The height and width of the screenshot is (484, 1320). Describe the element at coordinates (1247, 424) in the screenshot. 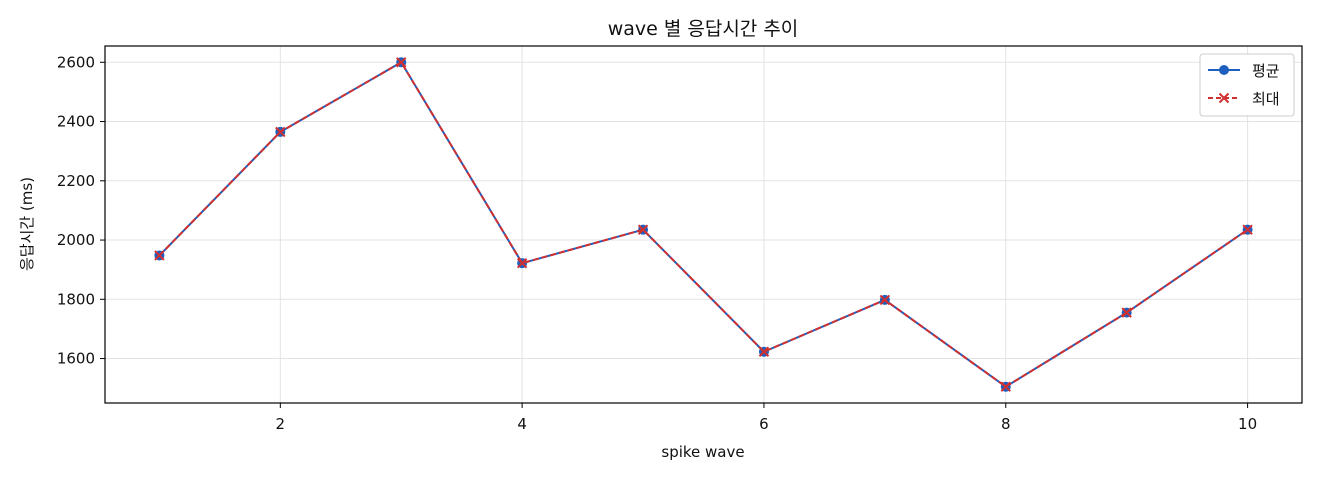

I see `x-tick-label: 10` at that location.